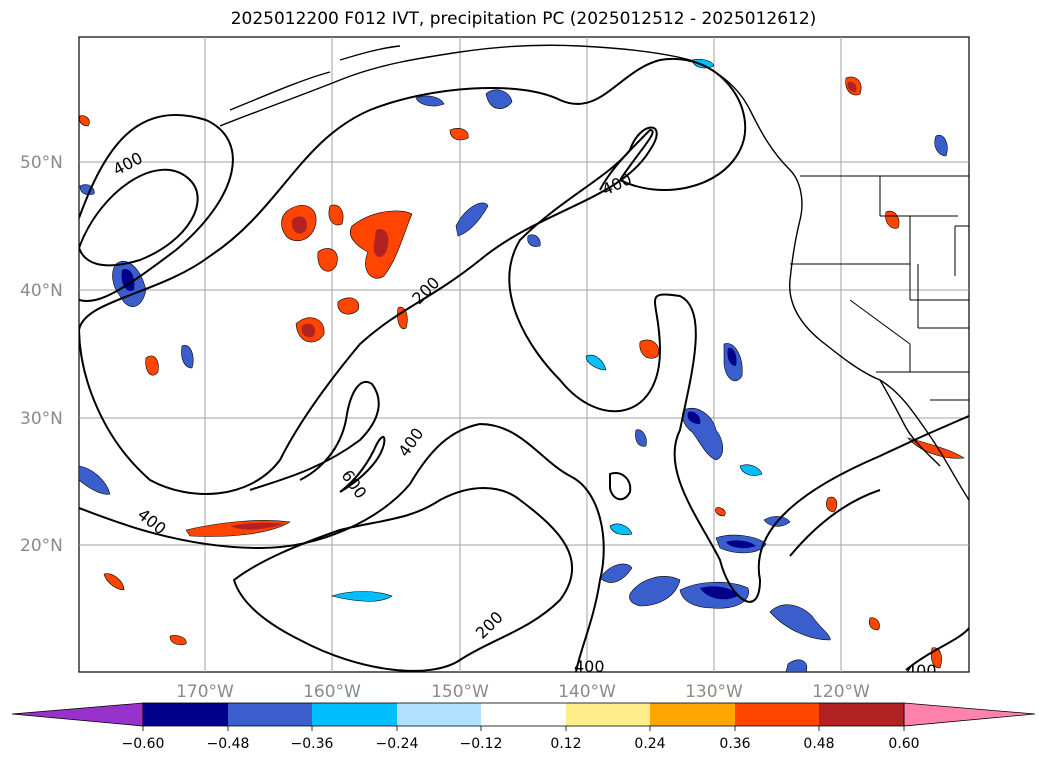 This screenshot has width=1047, height=765. I want to click on colorbar-tick: 0.60, so click(903, 744).